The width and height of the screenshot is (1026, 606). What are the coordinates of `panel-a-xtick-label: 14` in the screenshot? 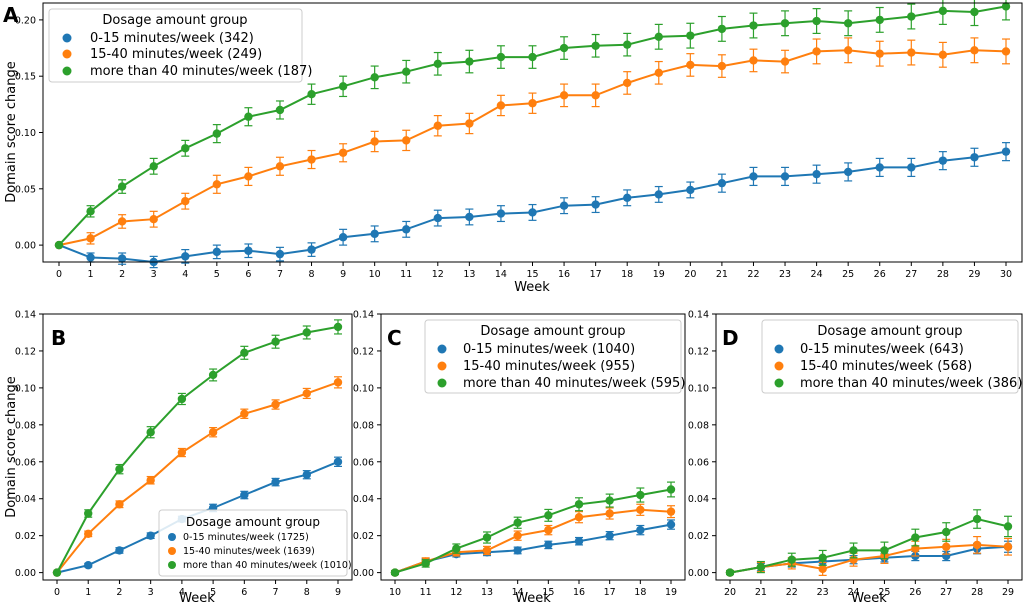 It's located at (501, 274).